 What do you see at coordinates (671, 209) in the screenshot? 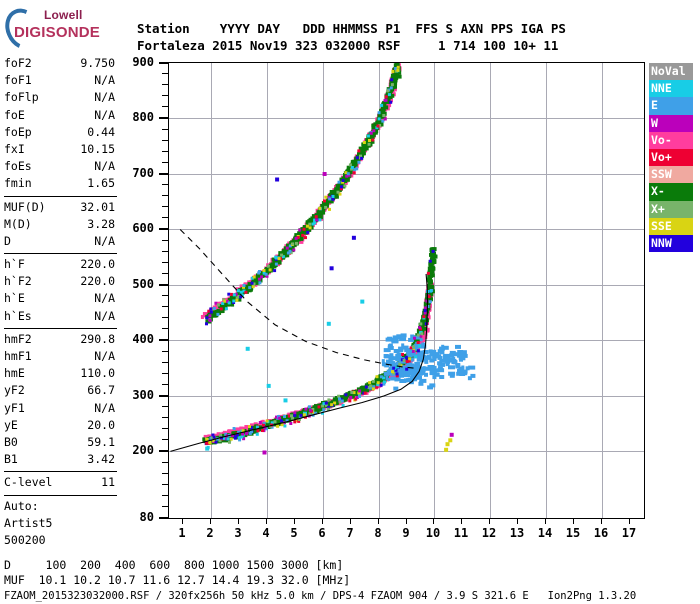
I see `legend-item-x: X+` at bounding box center [671, 209].